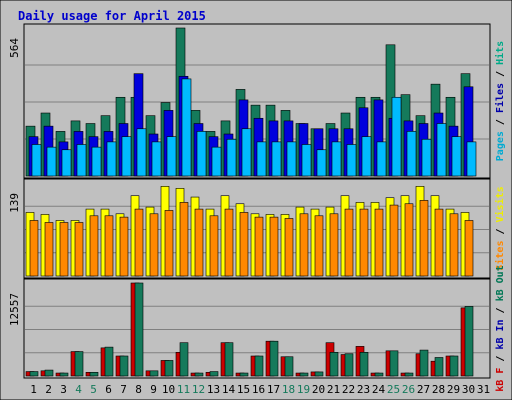 This screenshot has height=400, width=512. Describe the element at coordinates (243, 389) in the screenshot. I see `x-tick-label: 15` at that location.